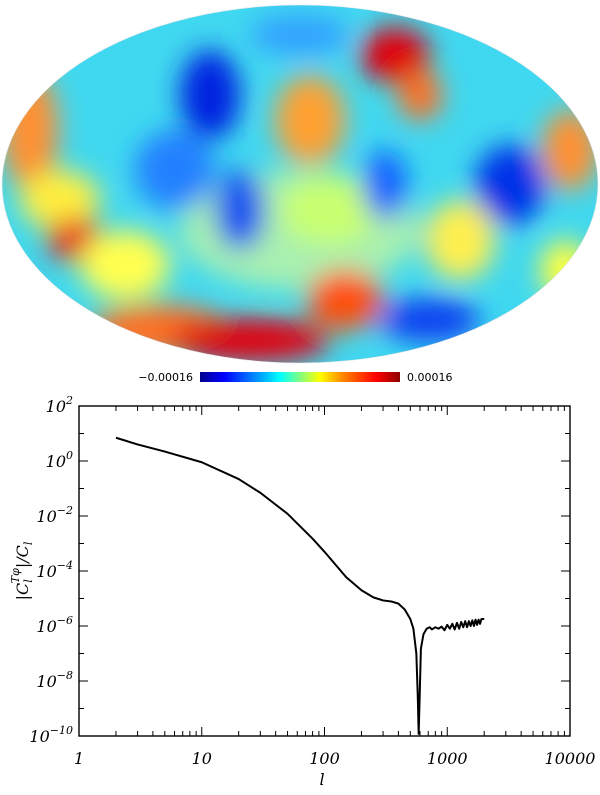 This screenshot has height=795, width=600. What do you see at coordinates (165, 377) in the screenshot?
I see `colorbar-min-label: −0.00016` at bounding box center [165, 377].